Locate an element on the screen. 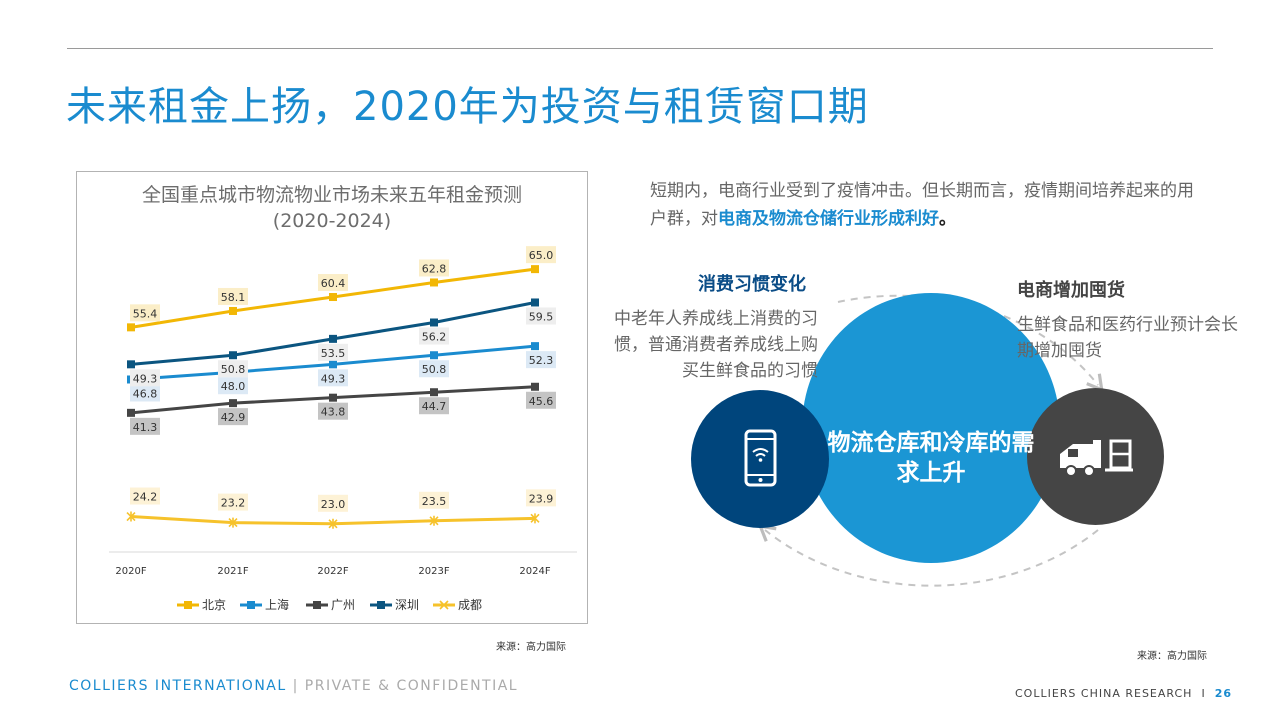 The height and width of the screenshot is (720, 1280). legend-label: 广州 is located at coordinates (343, 605).